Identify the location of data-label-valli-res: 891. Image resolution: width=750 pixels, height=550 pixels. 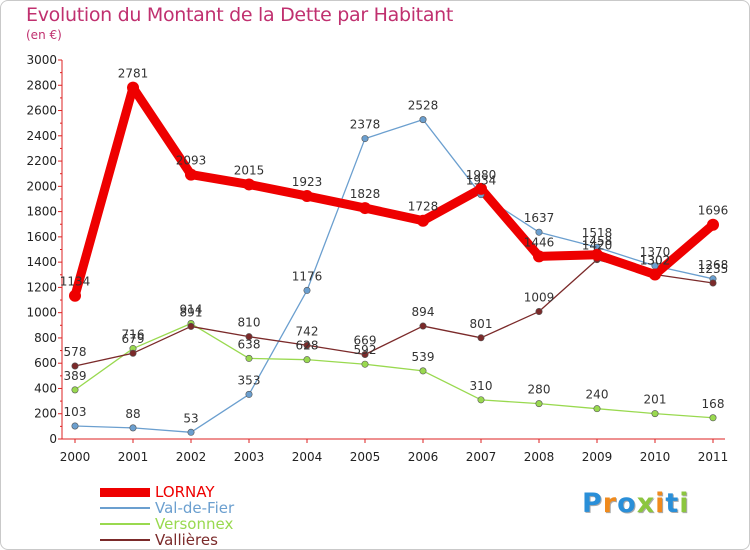
(191, 312).